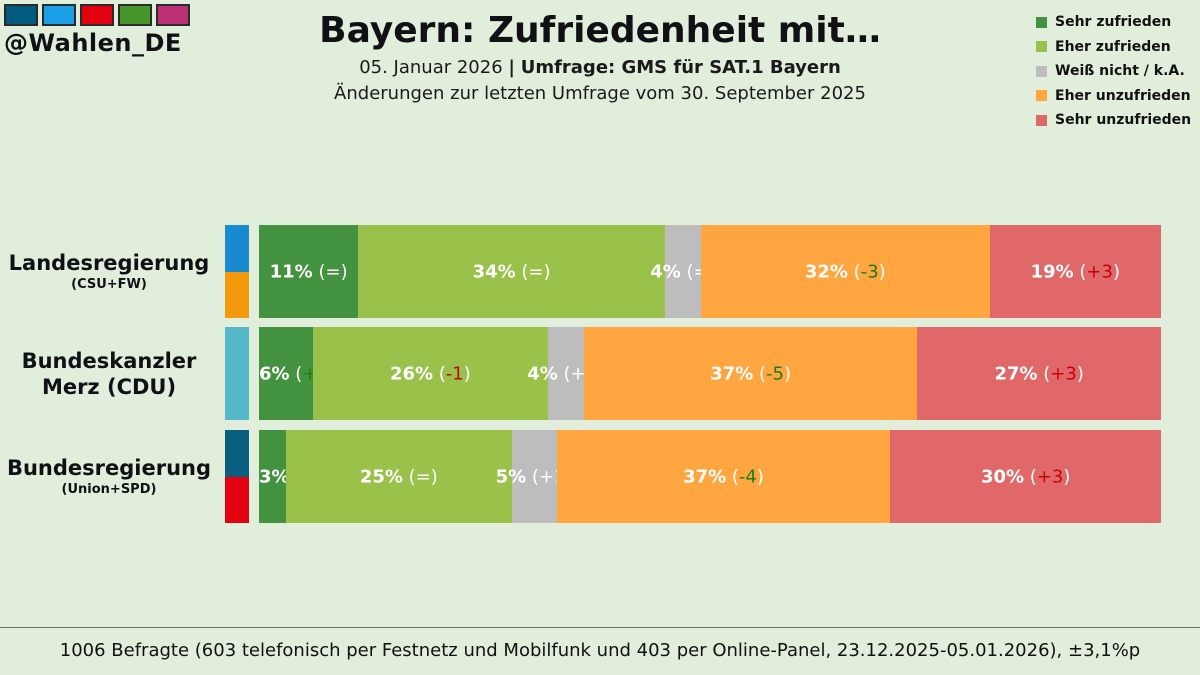 The image size is (1200, 675). I want to click on legend-label: Sehr zufrieden, so click(1113, 22).